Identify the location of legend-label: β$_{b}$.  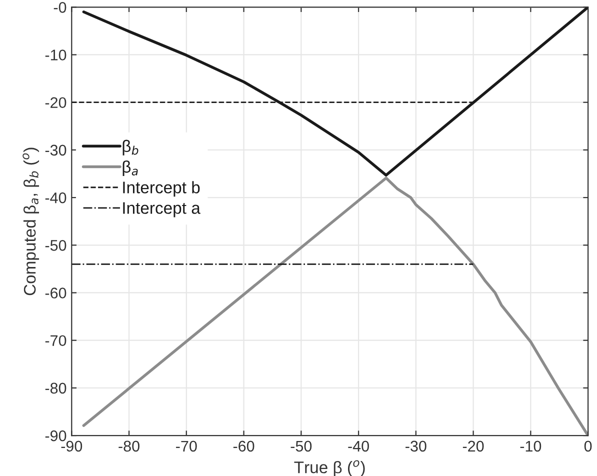
(130, 148).